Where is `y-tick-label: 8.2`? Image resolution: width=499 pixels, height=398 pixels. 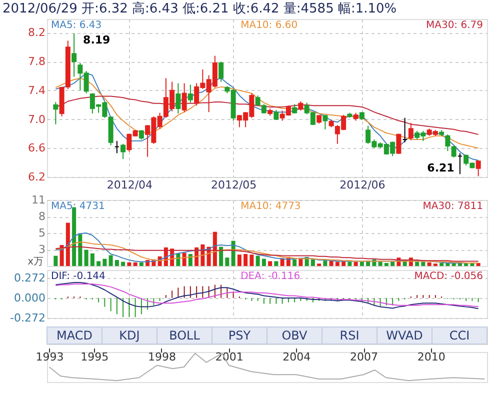
y-tick-label: 8.2 is located at coordinates (37, 33).